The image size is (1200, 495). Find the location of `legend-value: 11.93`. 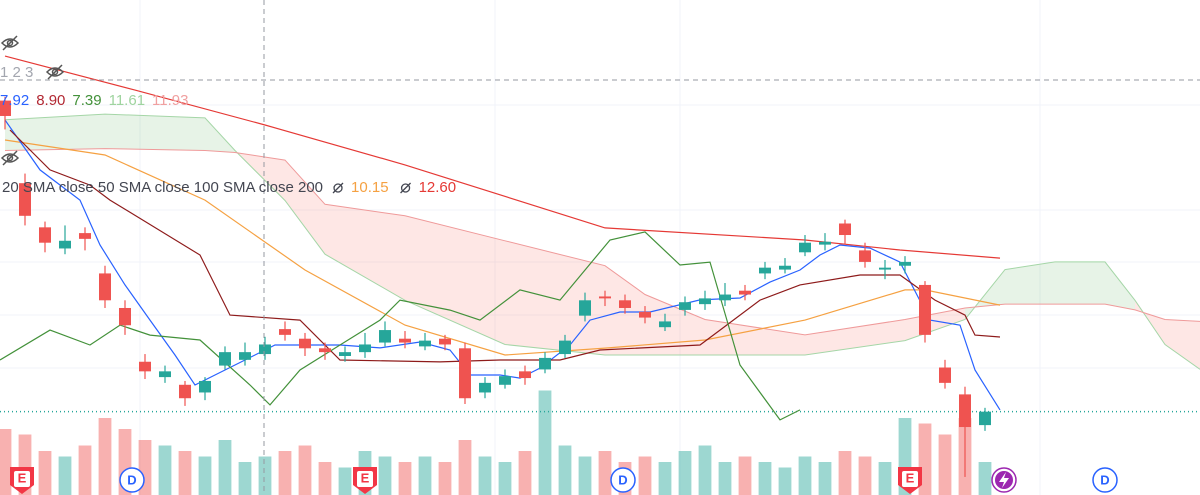

legend-value: 11.93 is located at coordinates (170, 100).